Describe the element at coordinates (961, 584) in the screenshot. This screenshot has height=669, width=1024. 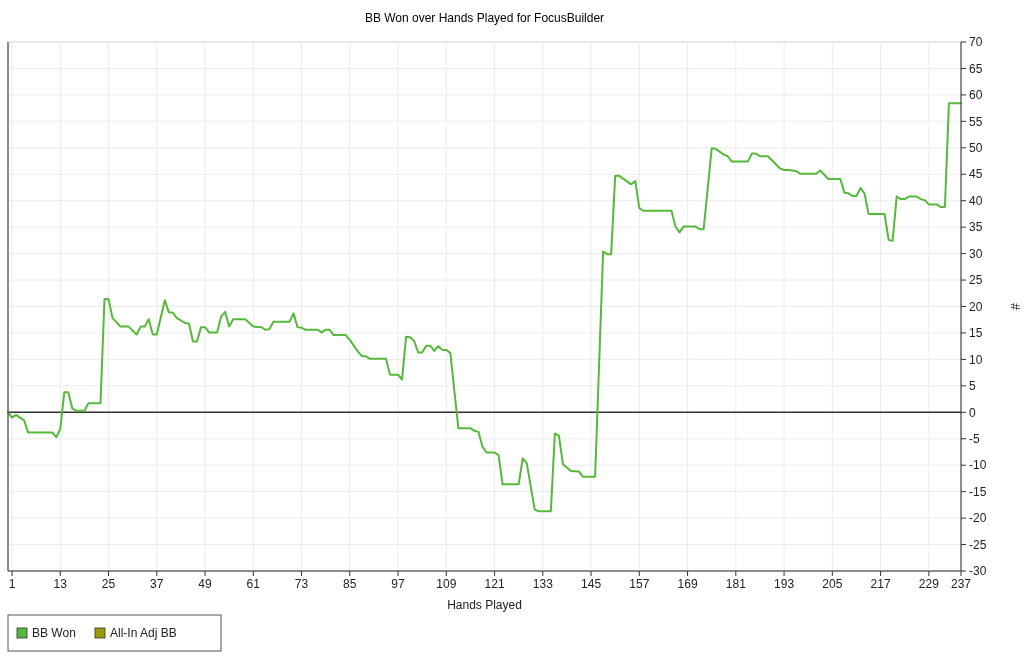
I see `x-tick-label: 237` at that location.